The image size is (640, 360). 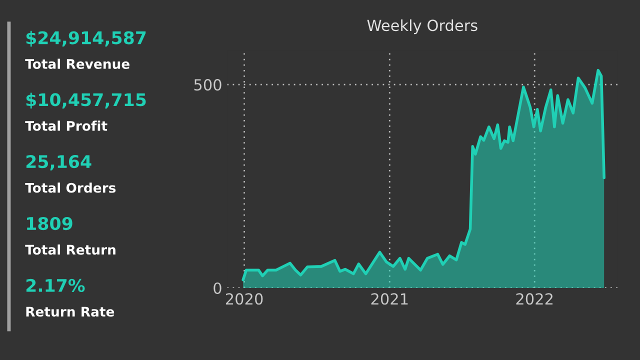 I want to click on chart-title: Weekly Orders, so click(x=422, y=26).